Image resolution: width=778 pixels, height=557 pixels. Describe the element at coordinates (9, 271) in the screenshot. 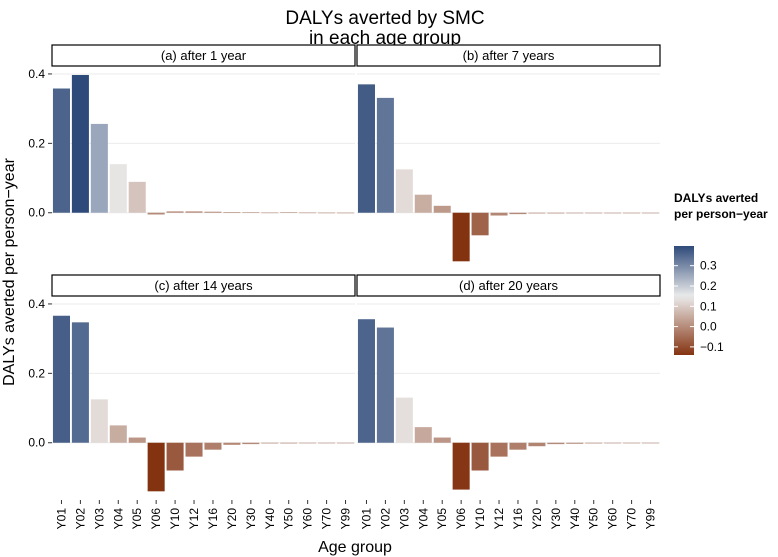

I see `y-axis-title: DALYs averted per person−year` at that location.